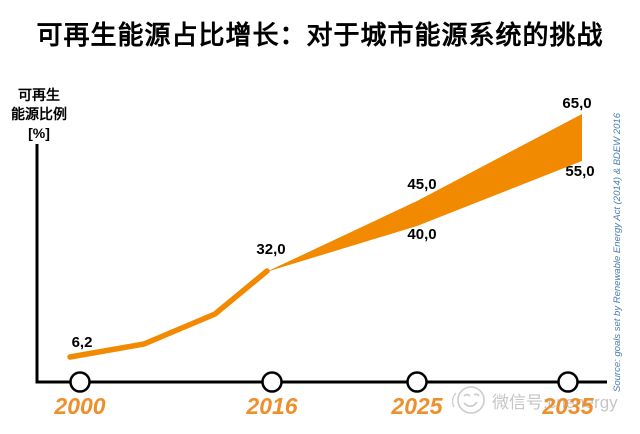 Image resolution: width=640 pixels, height=434 pixels. What do you see at coordinates (39, 95) in the screenshot?
I see `y-axis-label-line1: 可再生` at bounding box center [39, 95].